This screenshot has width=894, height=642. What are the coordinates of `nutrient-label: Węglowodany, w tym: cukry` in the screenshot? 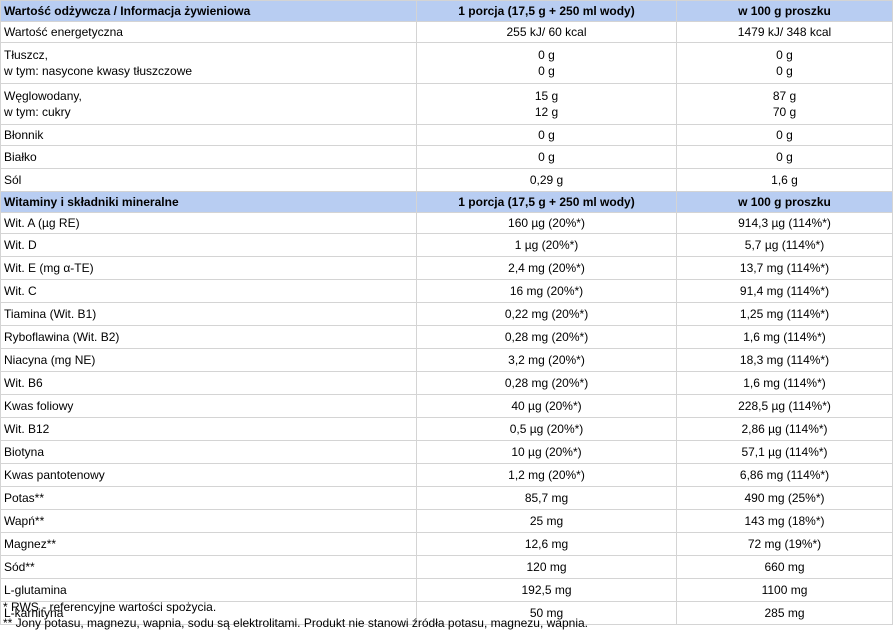 It's located at (208, 104).